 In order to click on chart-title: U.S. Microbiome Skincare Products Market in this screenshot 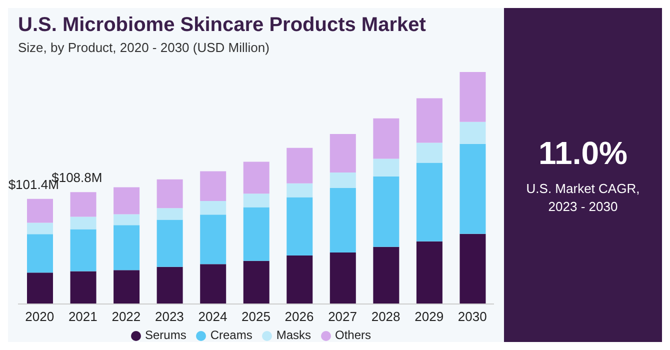, I will do `click(222, 25)`.